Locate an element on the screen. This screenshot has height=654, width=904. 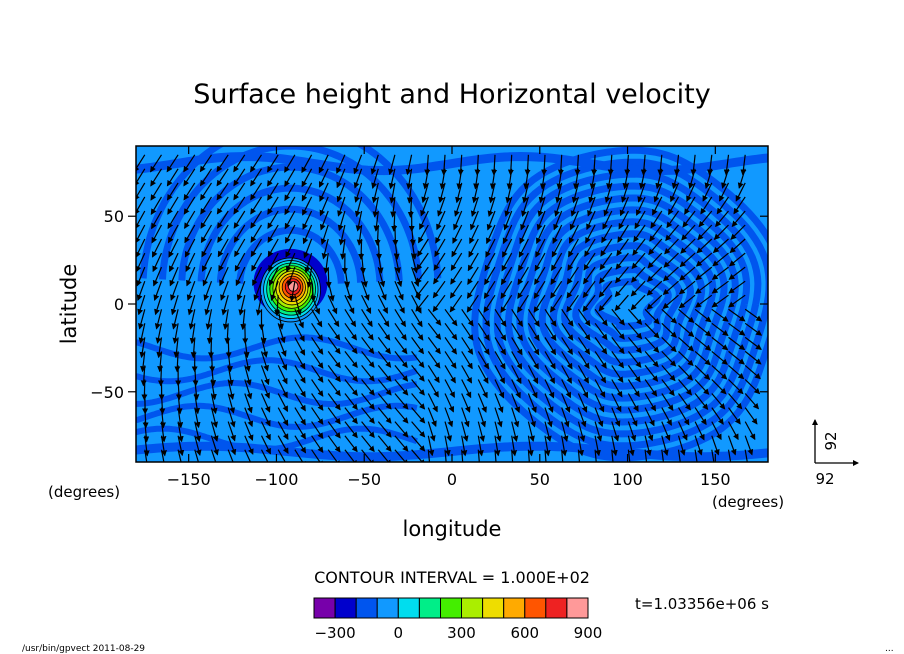
y-tick-label: 0 is located at coordinates (119, 304).